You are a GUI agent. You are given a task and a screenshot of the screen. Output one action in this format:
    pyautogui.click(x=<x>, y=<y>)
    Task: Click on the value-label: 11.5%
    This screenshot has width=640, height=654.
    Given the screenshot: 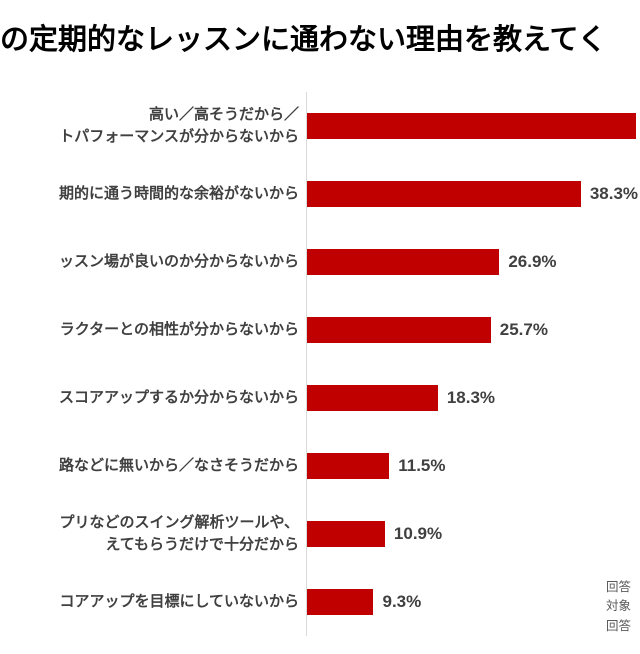 What is the action you would take?
    pyautogui.click(x=422, y=465)
    